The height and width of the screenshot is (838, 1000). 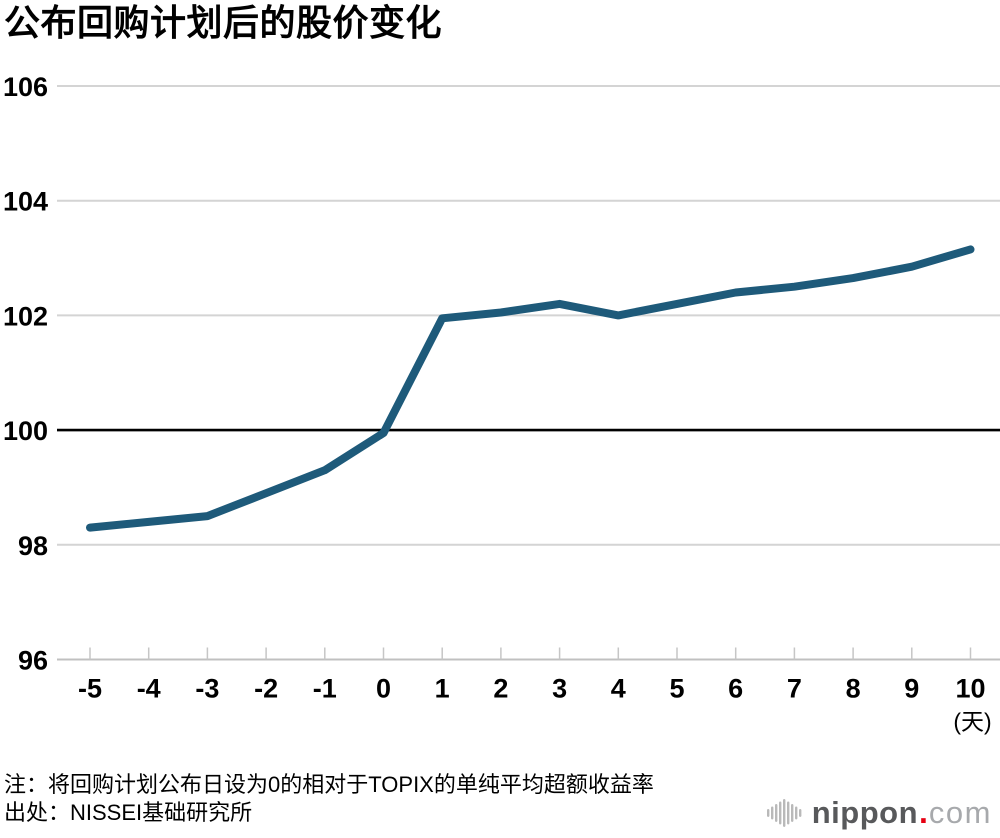 What do you see at coordinates (329, 784) in the screenshot?
I see `note-line: 注：将回购计划公布日设为0的相对于TOPIX的单纯平均超额收益率` at bounding box center [329, 784].